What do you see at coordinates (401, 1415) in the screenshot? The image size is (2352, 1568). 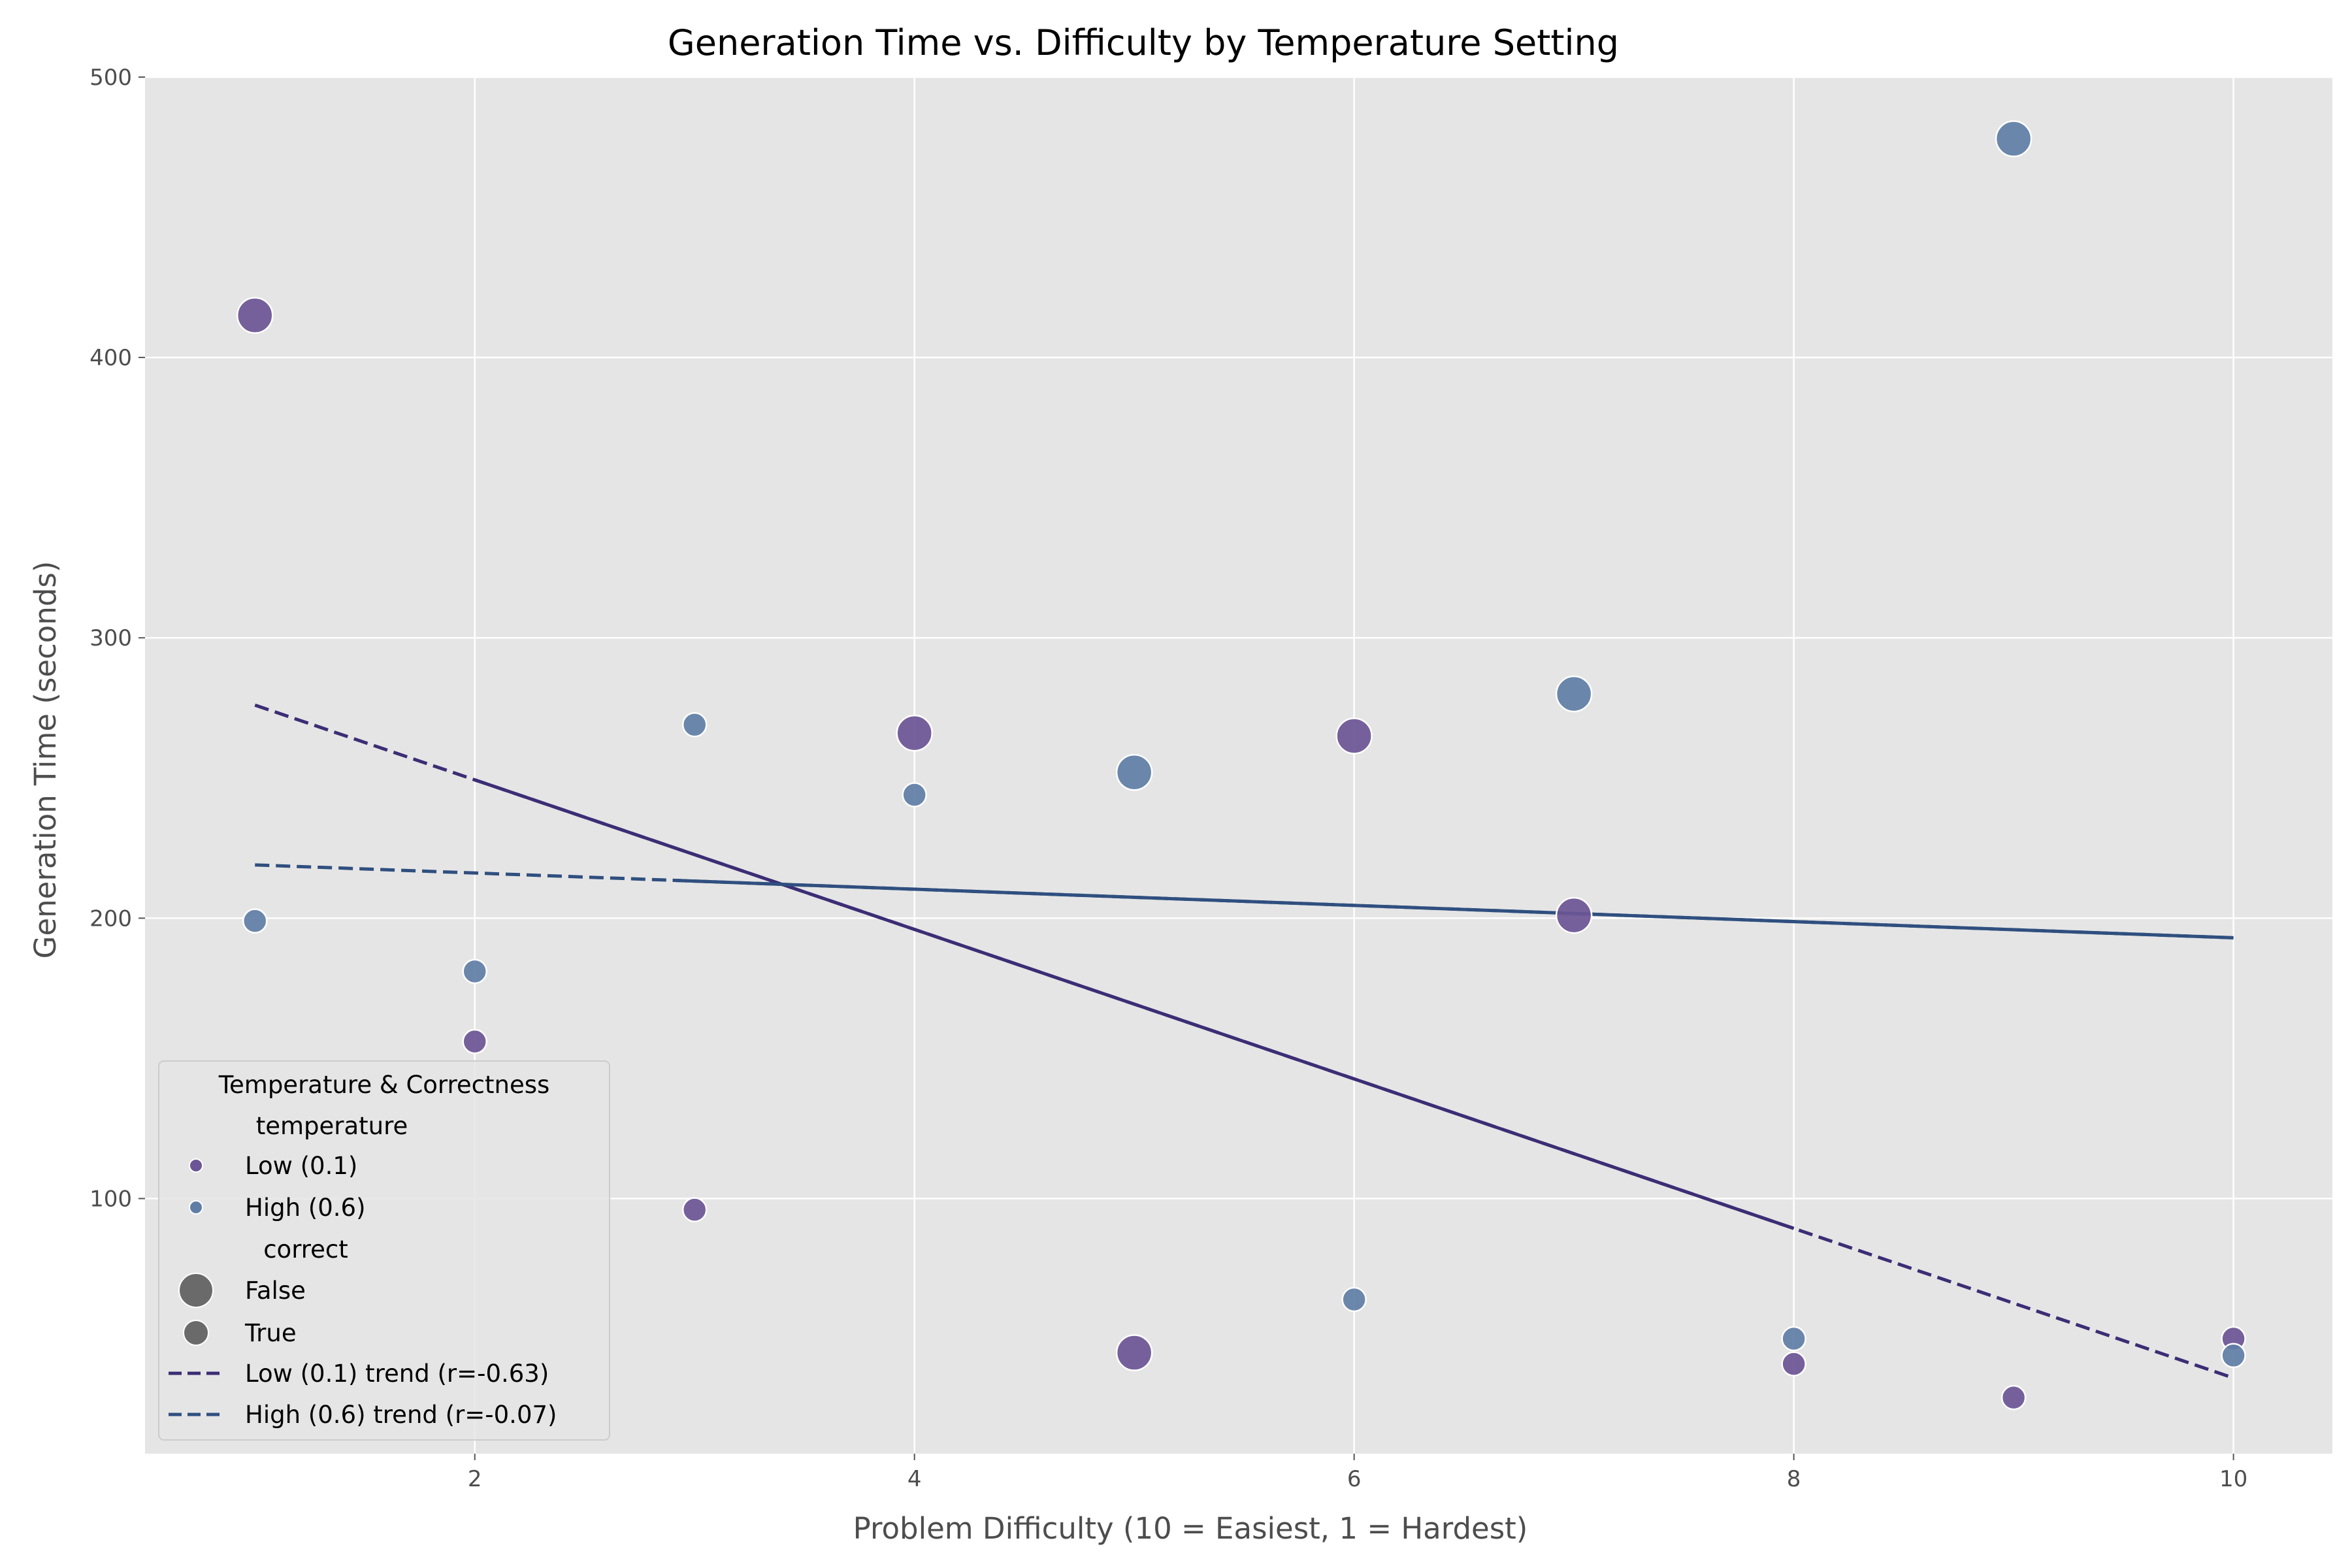 I see `legend-label-high-trend: High (0.6) trend (r=-0.07)` at bounding box center [401, 1415].